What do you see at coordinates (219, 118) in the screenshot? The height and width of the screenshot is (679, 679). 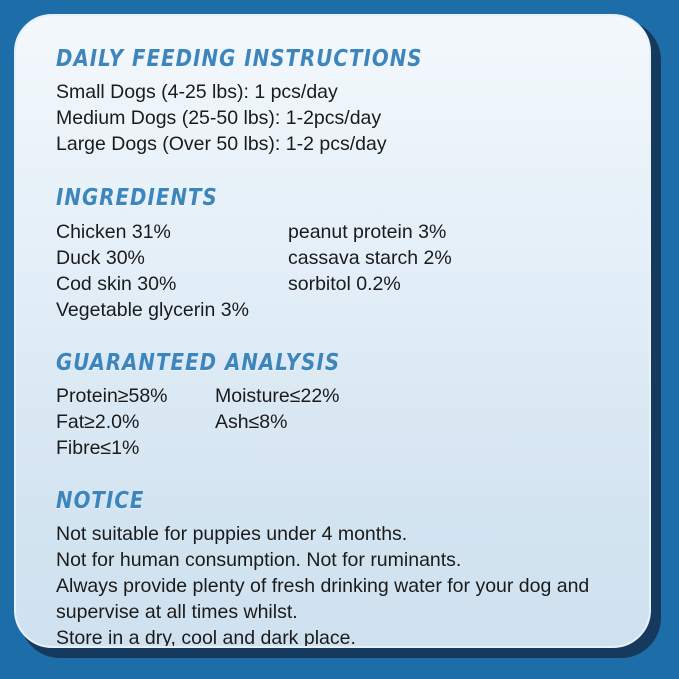 I see `feeding-line: Medium Dogs (25-50 lbs): 1-2pcs/day` at bounding box center [219, 118].